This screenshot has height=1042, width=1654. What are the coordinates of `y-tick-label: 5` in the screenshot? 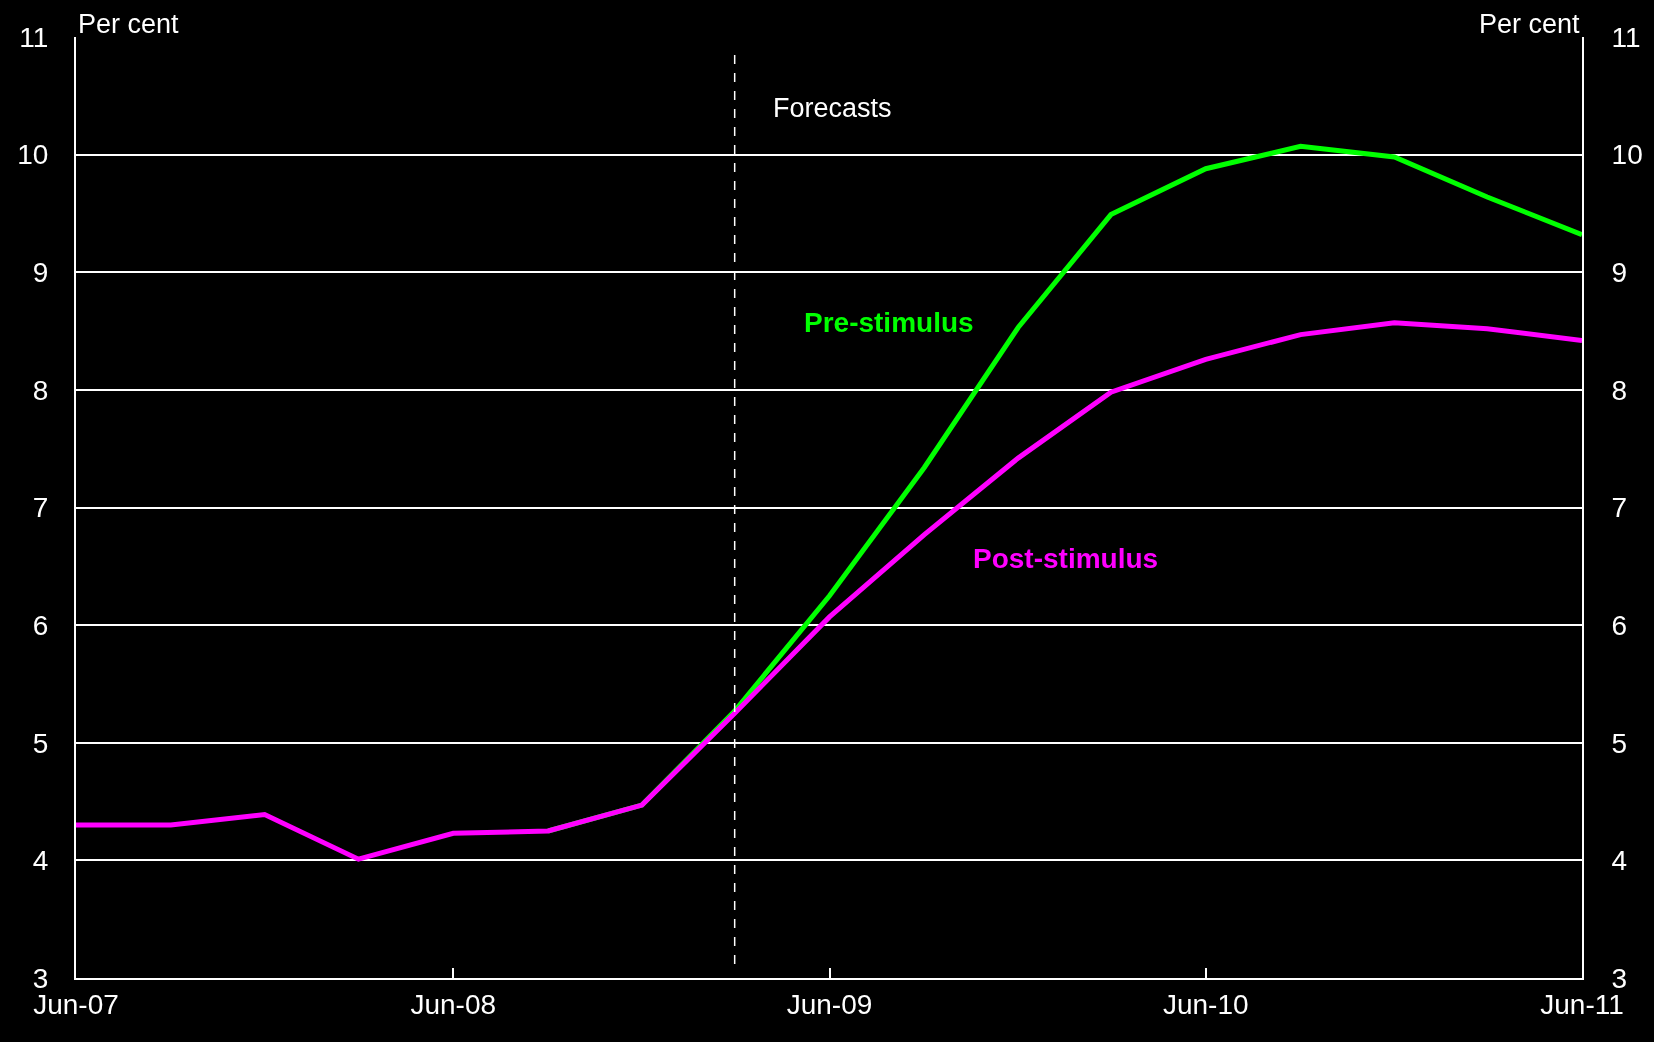 It's located at (40, 743).